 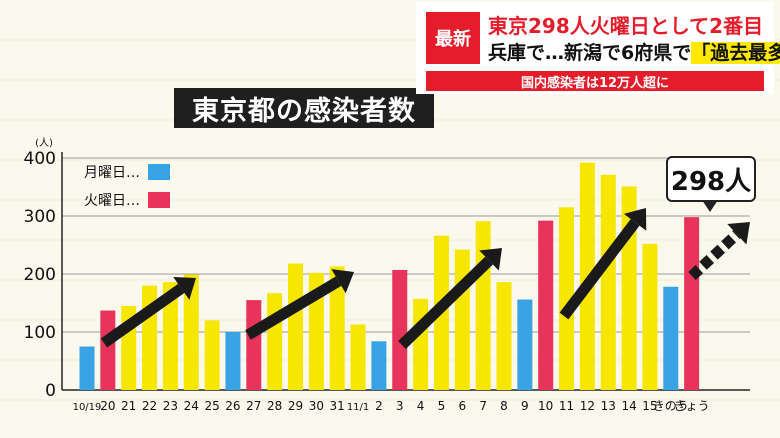 I want to click on x-tick-label: 4, so click(x=421, y=406).